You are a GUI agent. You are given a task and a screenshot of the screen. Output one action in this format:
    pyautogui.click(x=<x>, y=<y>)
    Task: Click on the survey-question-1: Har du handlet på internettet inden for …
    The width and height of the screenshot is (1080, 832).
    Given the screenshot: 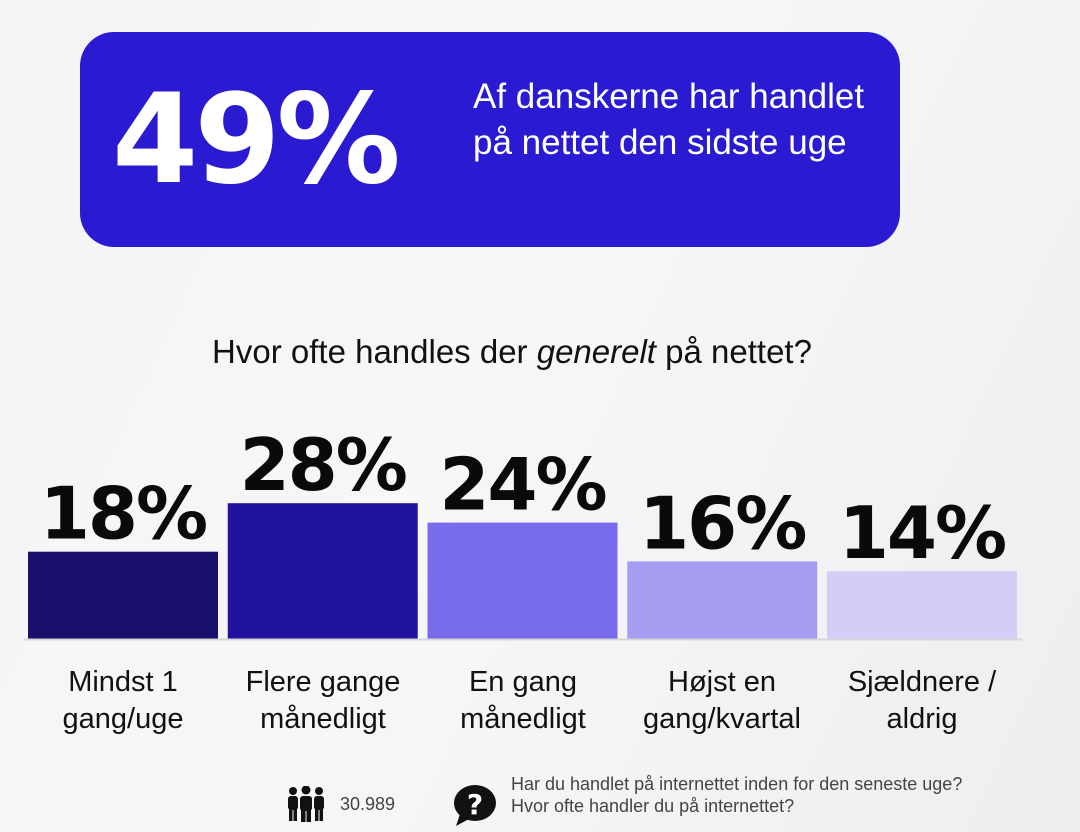 What is the action you would take?
    pyautogui.click(x=737, y=784)
    